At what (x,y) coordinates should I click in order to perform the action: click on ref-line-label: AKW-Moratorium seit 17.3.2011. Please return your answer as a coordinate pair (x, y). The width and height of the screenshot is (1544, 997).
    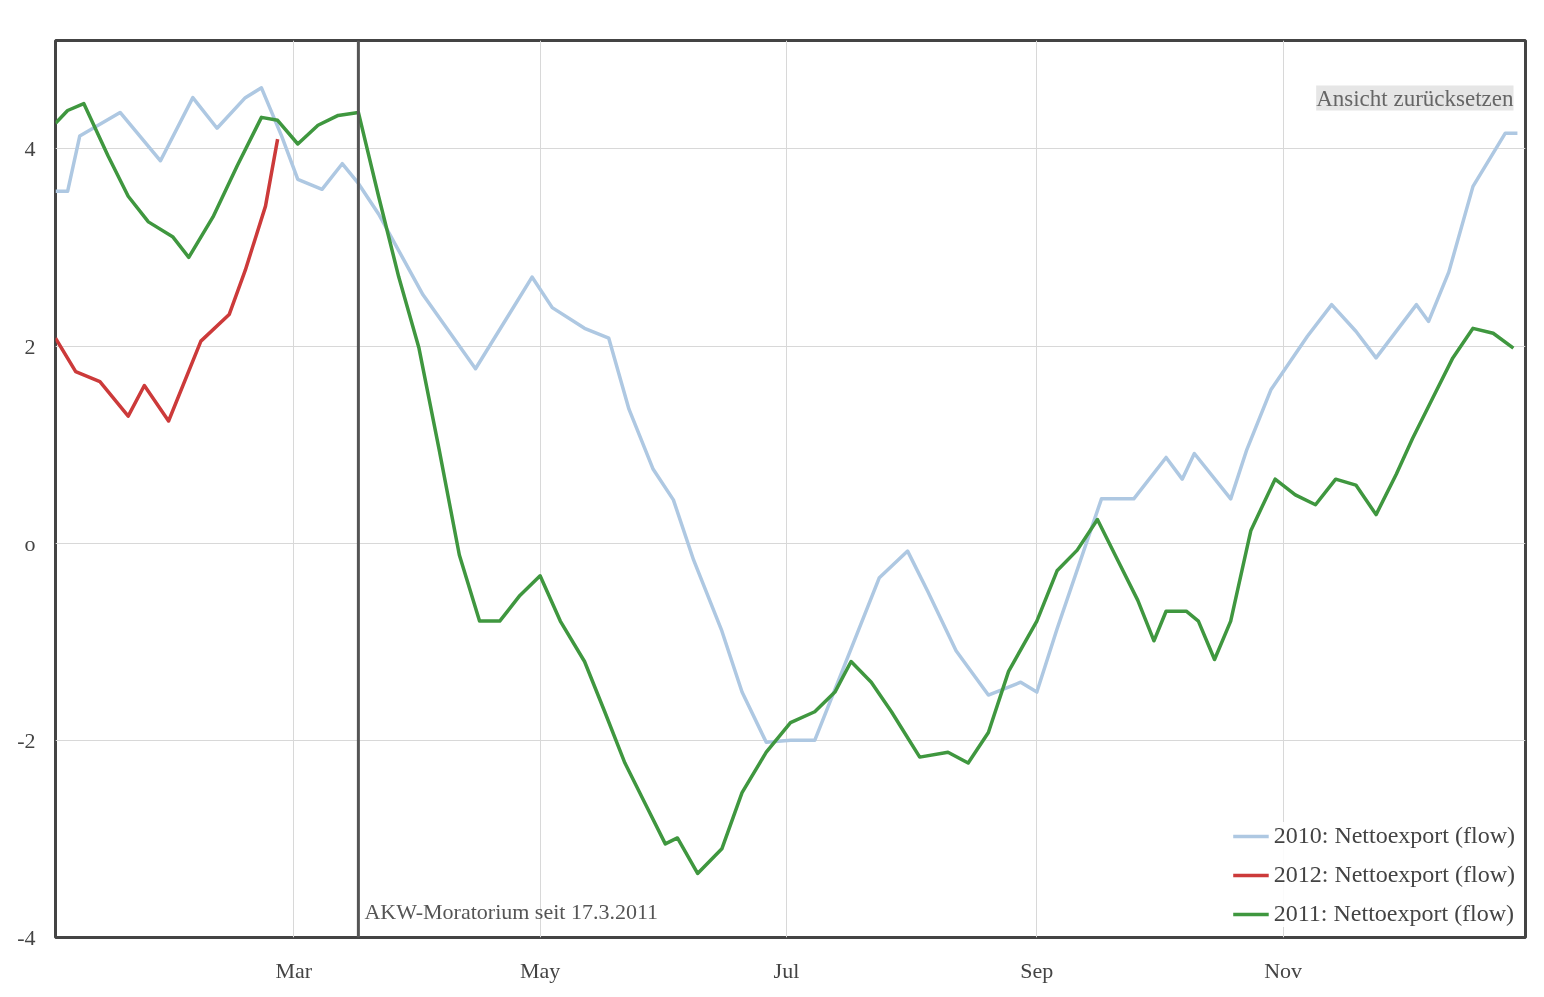
    Looking at the image, I should click on (511, 911).